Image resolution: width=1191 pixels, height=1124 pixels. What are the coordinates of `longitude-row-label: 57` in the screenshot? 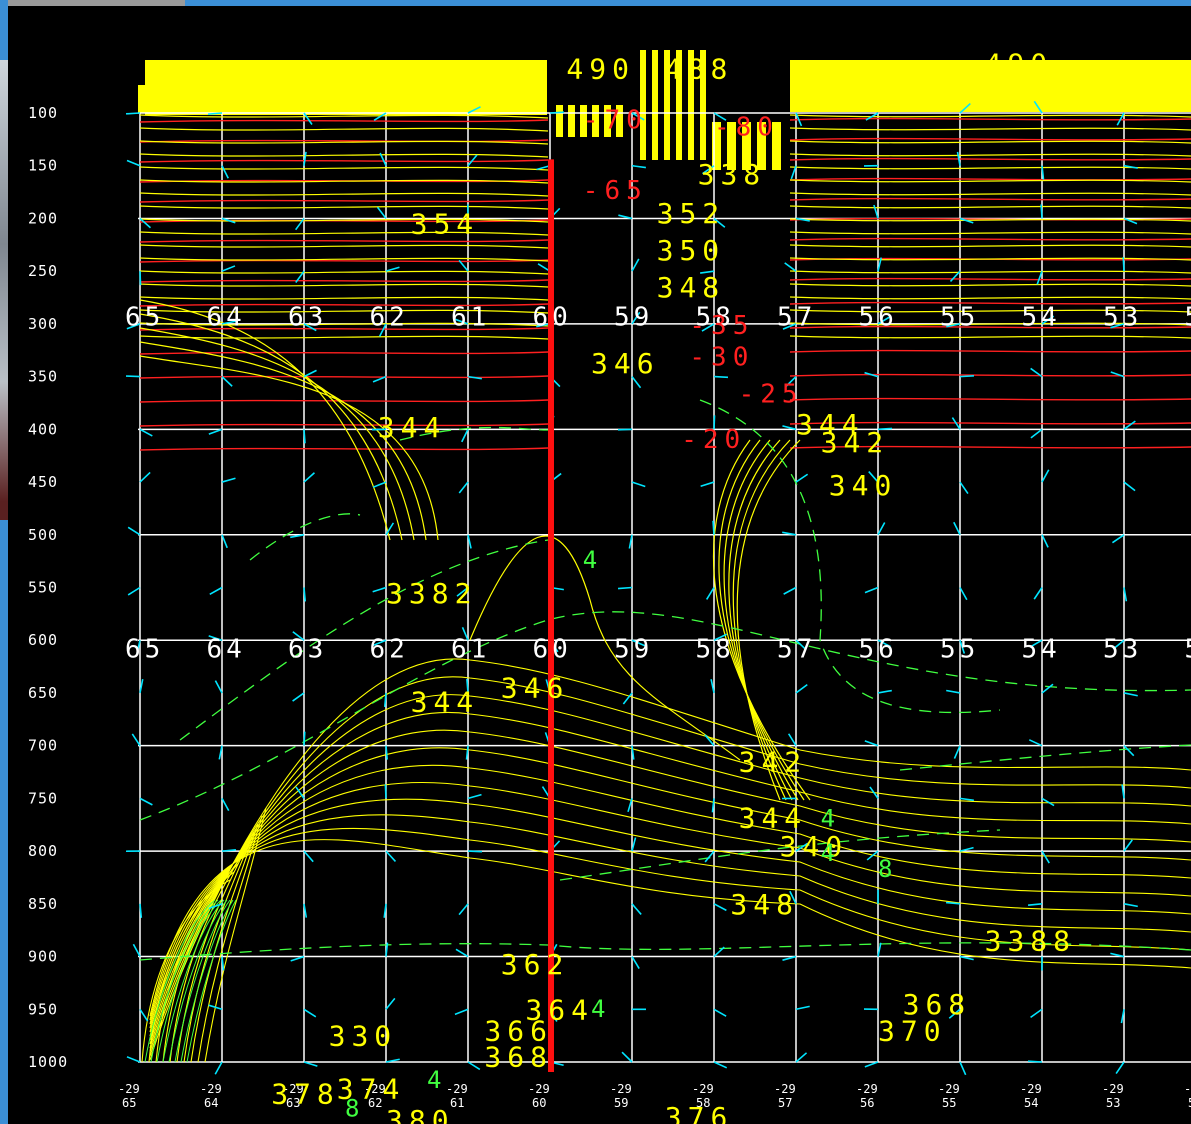 It's located at (796, 649).